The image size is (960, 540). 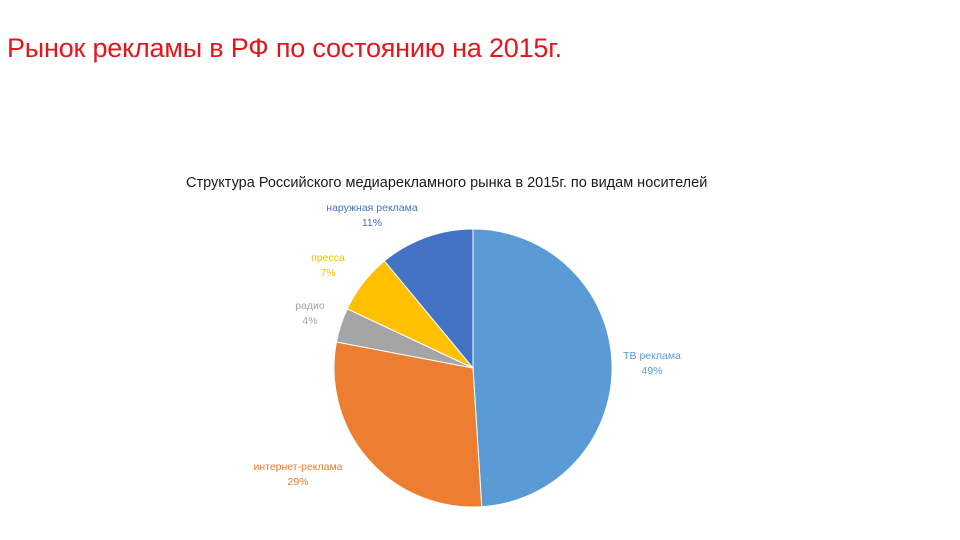 I want to click on slice-label: наружная реклама 11%, so click(x=372, y=215).